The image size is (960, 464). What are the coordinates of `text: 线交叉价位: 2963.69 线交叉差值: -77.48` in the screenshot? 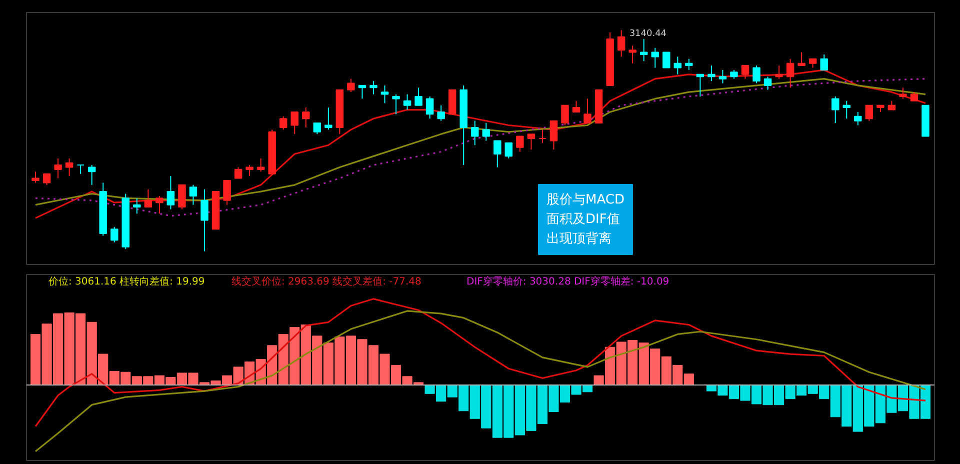 It's located at (327, 282).